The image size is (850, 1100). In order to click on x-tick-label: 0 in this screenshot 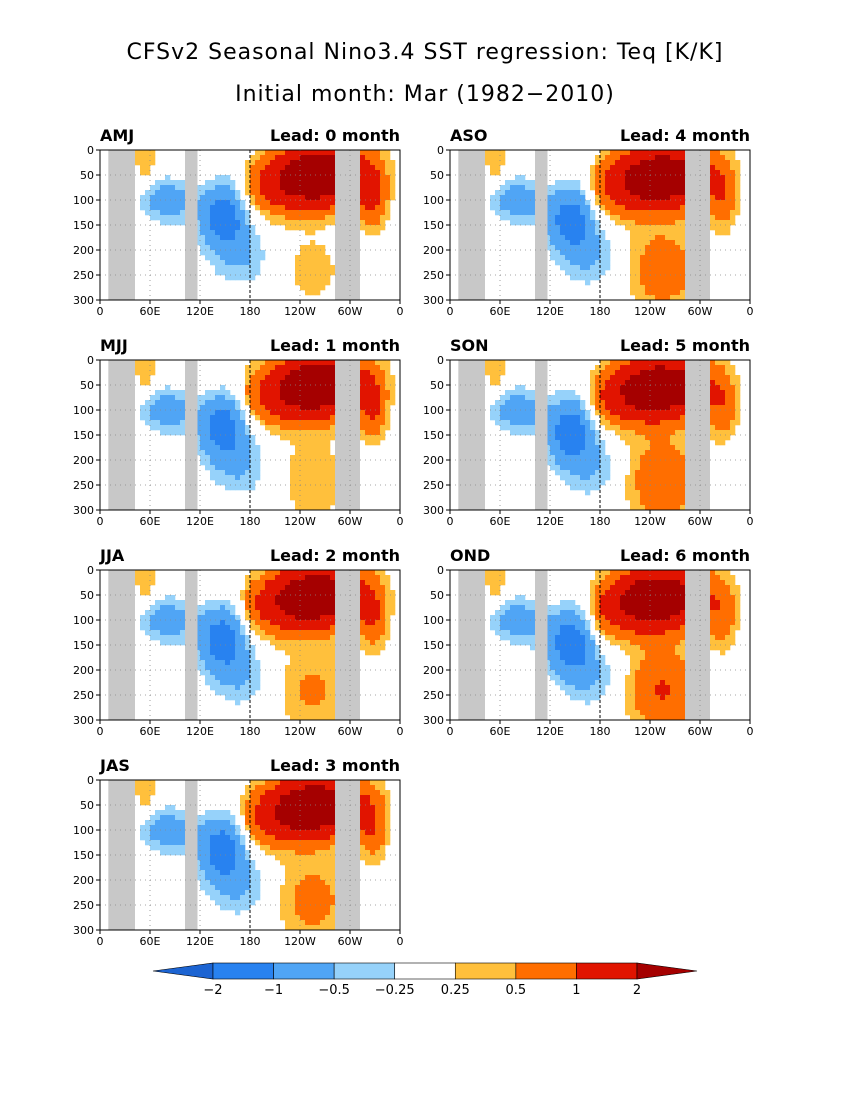, I will do `click(400, 311)`.